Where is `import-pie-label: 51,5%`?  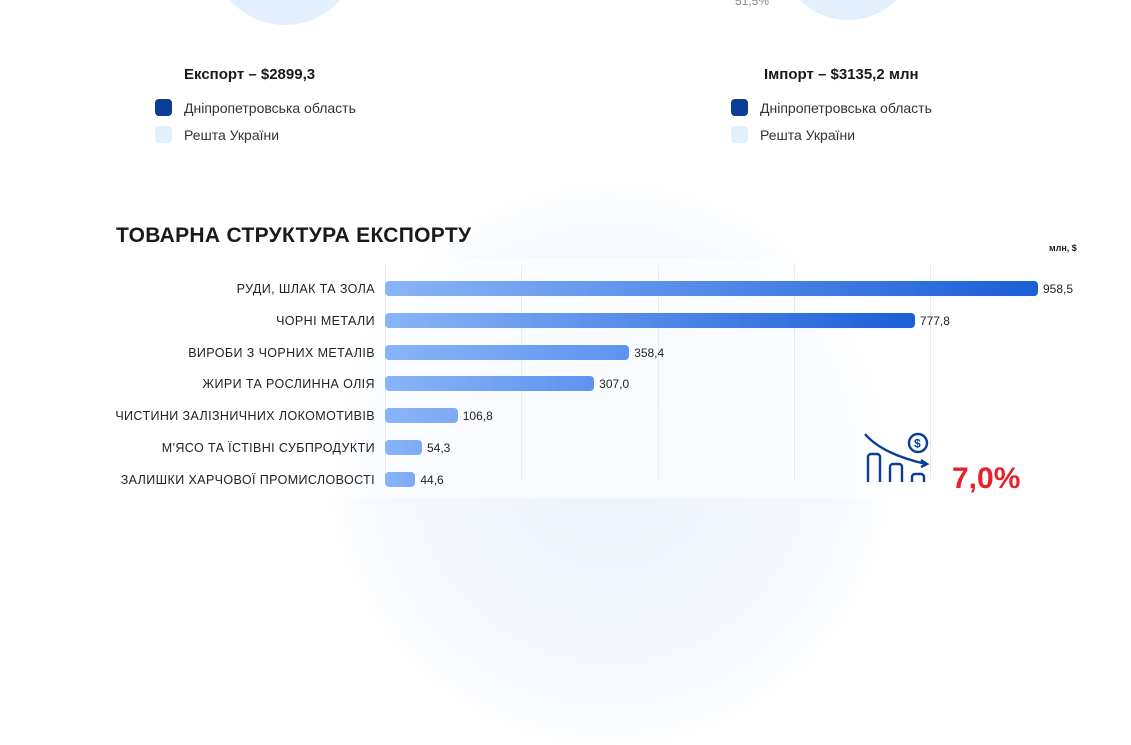
import-pie-label: 51,5% is located at coordinates (752, 4).